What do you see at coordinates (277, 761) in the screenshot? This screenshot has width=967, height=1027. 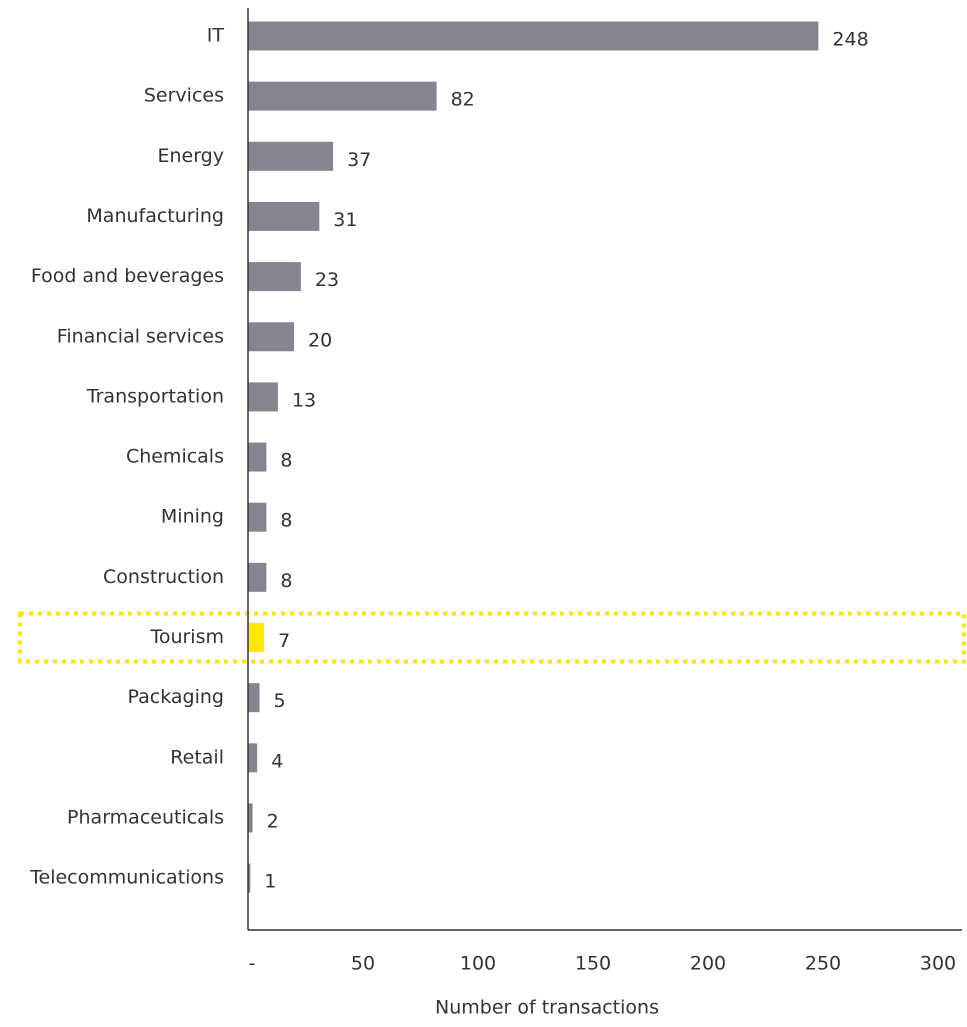 I see `value-label: 4` at bounding box center [277, 761].